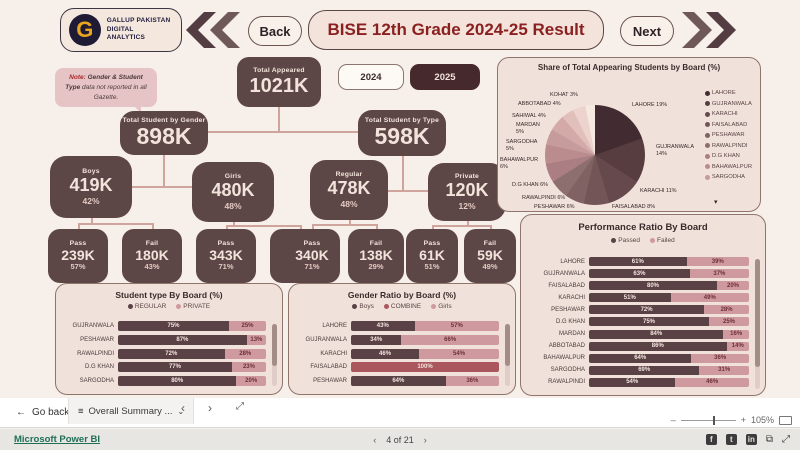 The image size is (800, 450). What do you see at coordinates (751, 439) in the screenshot?
I see `linkedin-icon: in` at bounding box center [751, 439].